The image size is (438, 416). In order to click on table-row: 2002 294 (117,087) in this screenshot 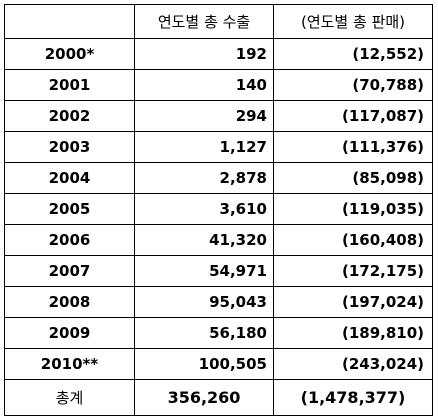, I will do `click(218, 116)`.